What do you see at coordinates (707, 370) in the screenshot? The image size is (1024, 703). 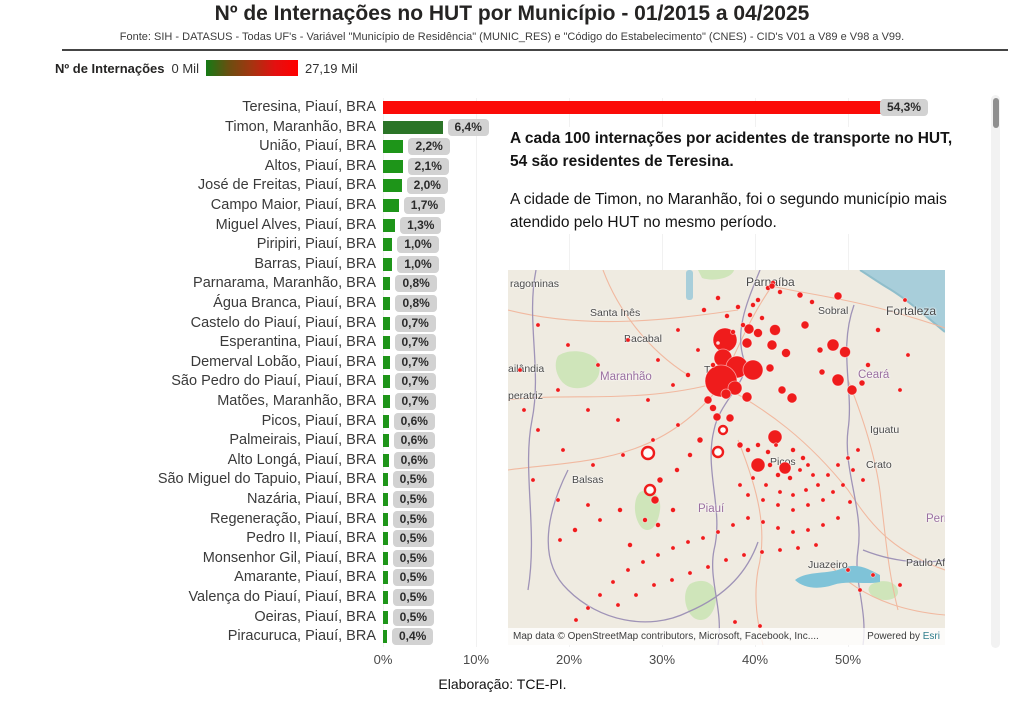 I see `map-city-label: T` at bounding box center [707, 370].